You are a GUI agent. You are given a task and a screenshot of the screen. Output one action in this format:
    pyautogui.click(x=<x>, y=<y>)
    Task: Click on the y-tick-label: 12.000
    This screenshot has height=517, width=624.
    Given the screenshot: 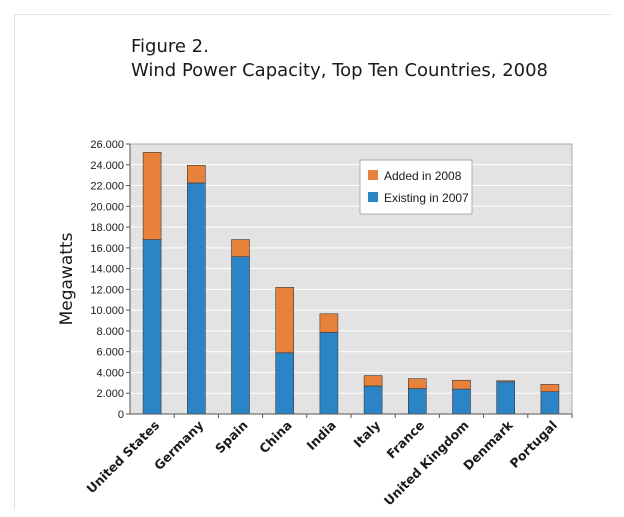 What is the action you would take?
    pyautogui.click(x=107, y=290)
    